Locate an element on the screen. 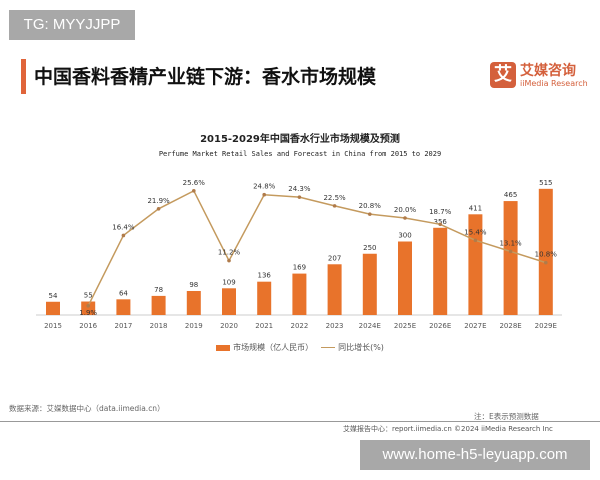 The height and width of the screenshot is (480, 600). bar-value-label: 515 is located at coordinates (545, 183).